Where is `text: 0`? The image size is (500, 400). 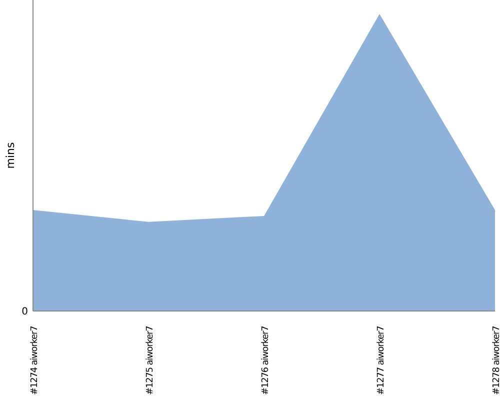
text: 0 is located at coordinates (25, 312).